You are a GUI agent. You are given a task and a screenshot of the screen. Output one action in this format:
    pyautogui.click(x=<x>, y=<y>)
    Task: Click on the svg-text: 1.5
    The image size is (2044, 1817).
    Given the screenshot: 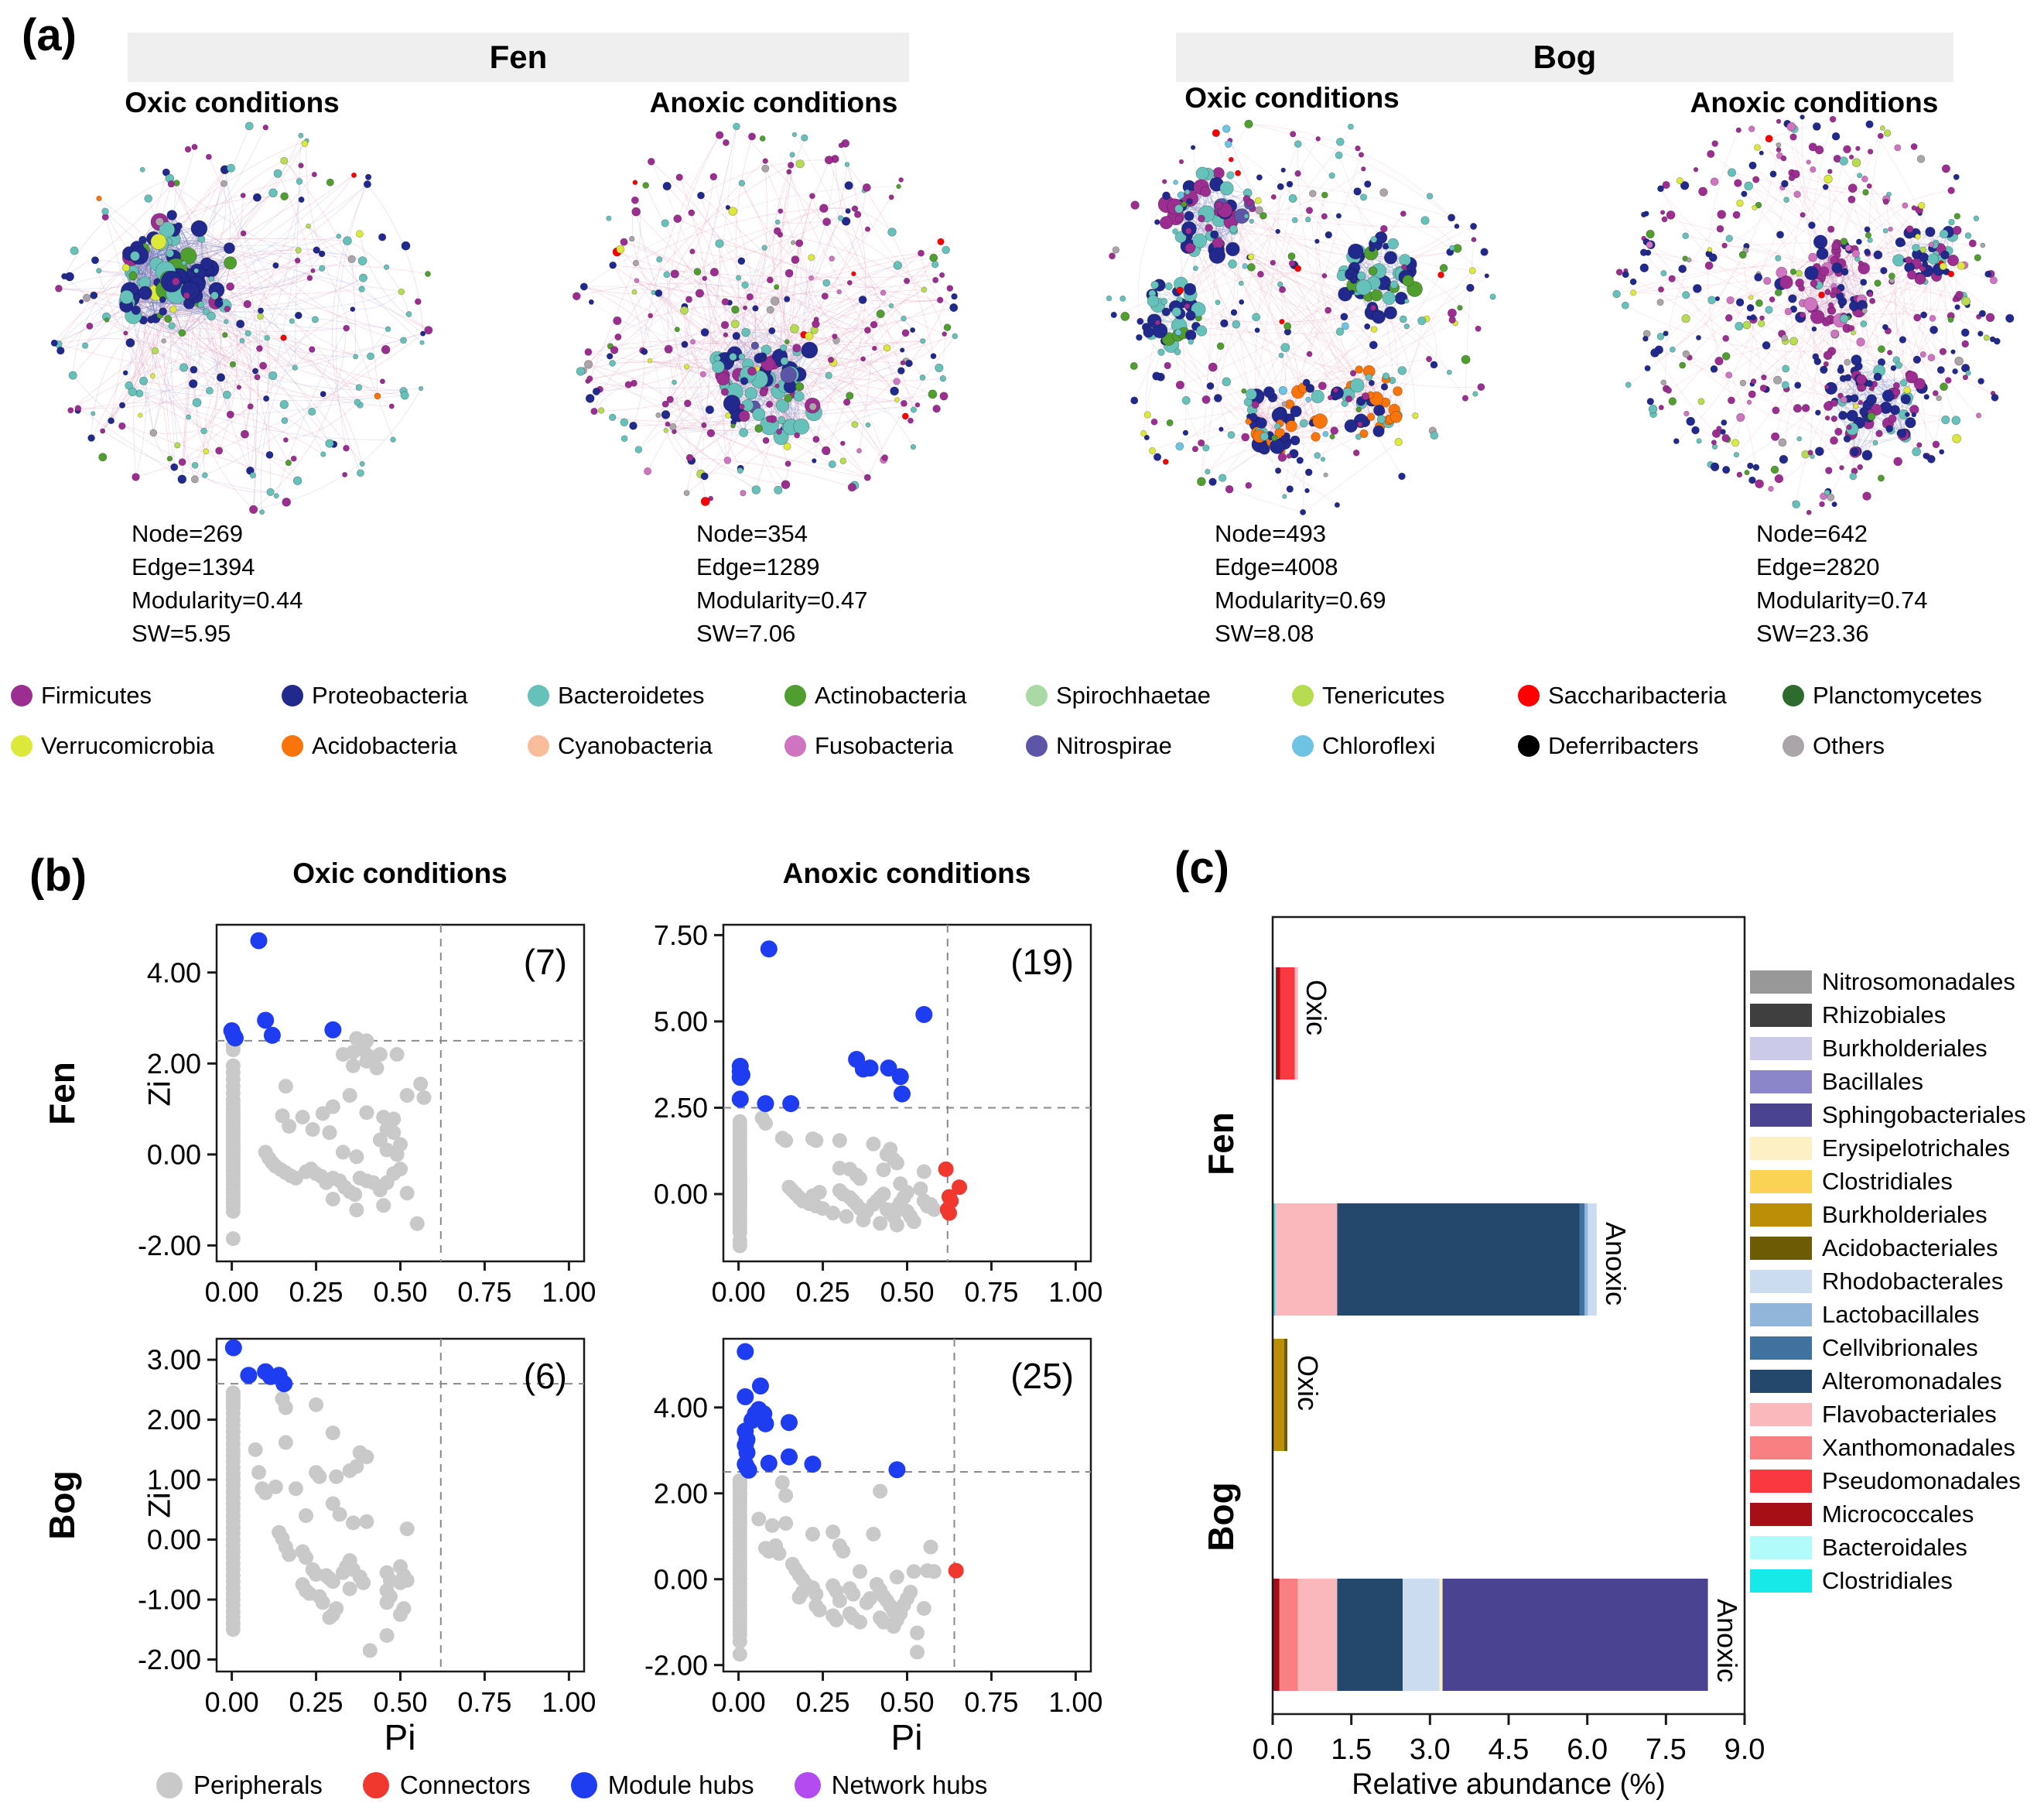 What is the action you would take?
    pyautogui.click(x=1351, y=1749)
    